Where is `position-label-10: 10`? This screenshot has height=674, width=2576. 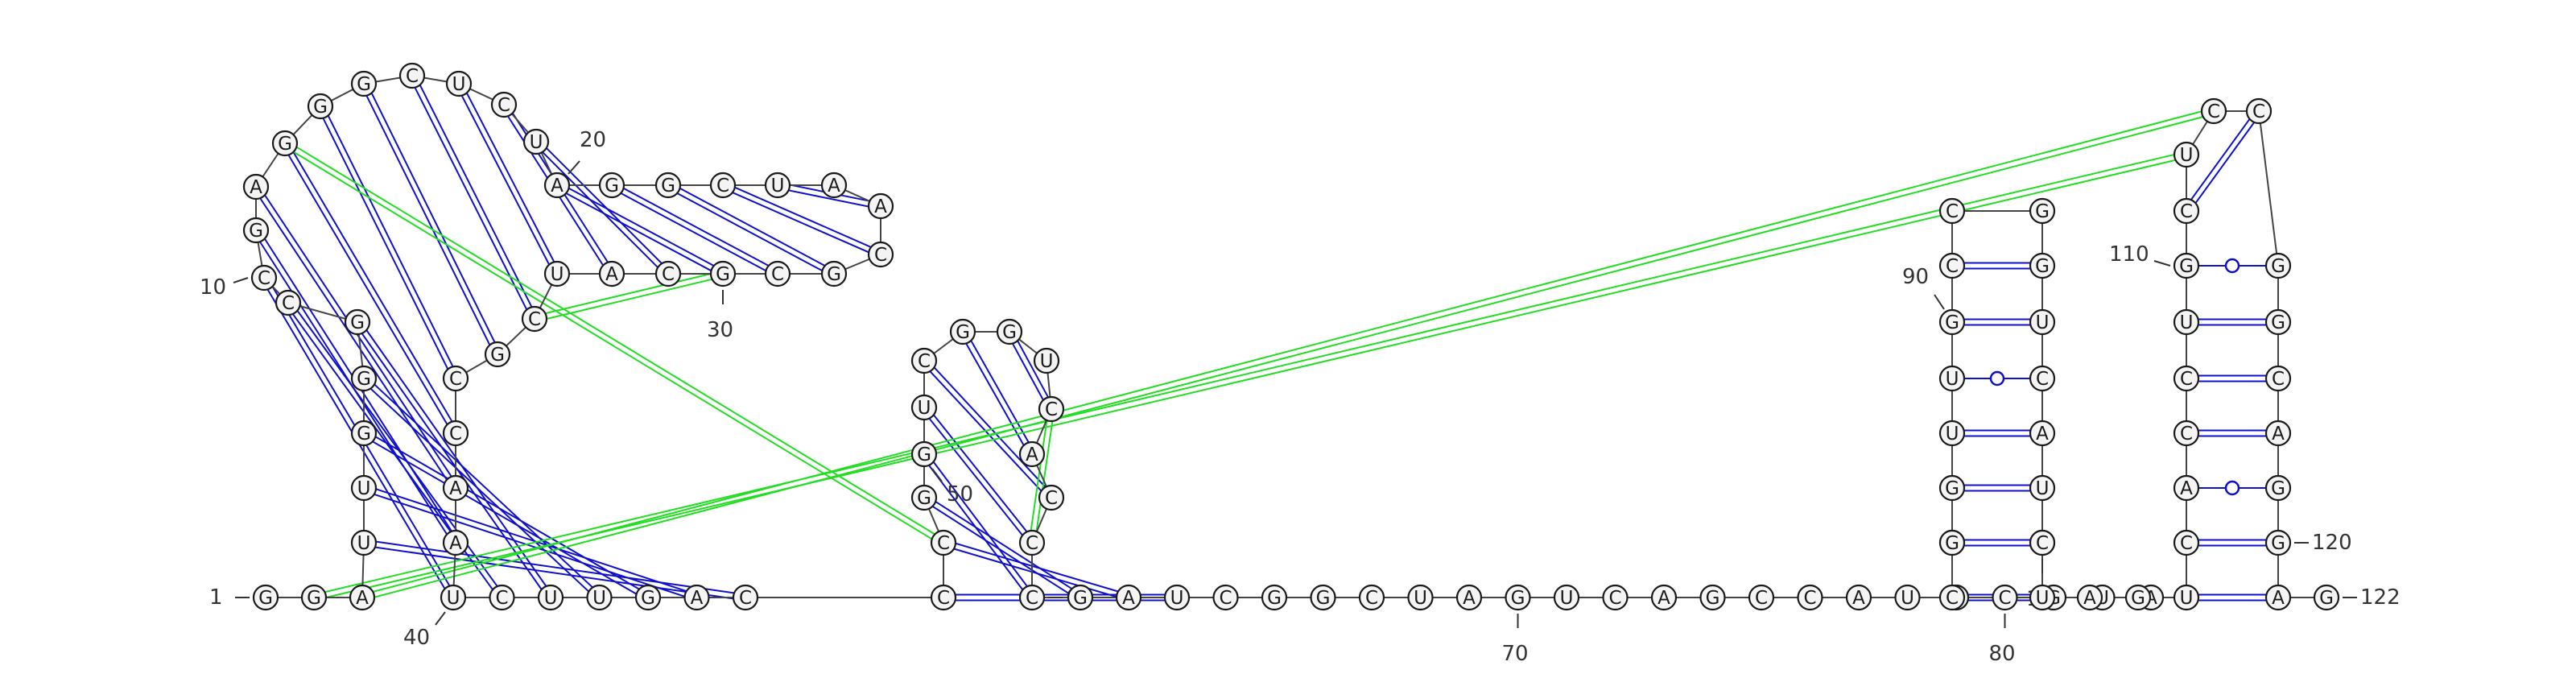
position-label-10: 10 is located at coordinates (213, 288).